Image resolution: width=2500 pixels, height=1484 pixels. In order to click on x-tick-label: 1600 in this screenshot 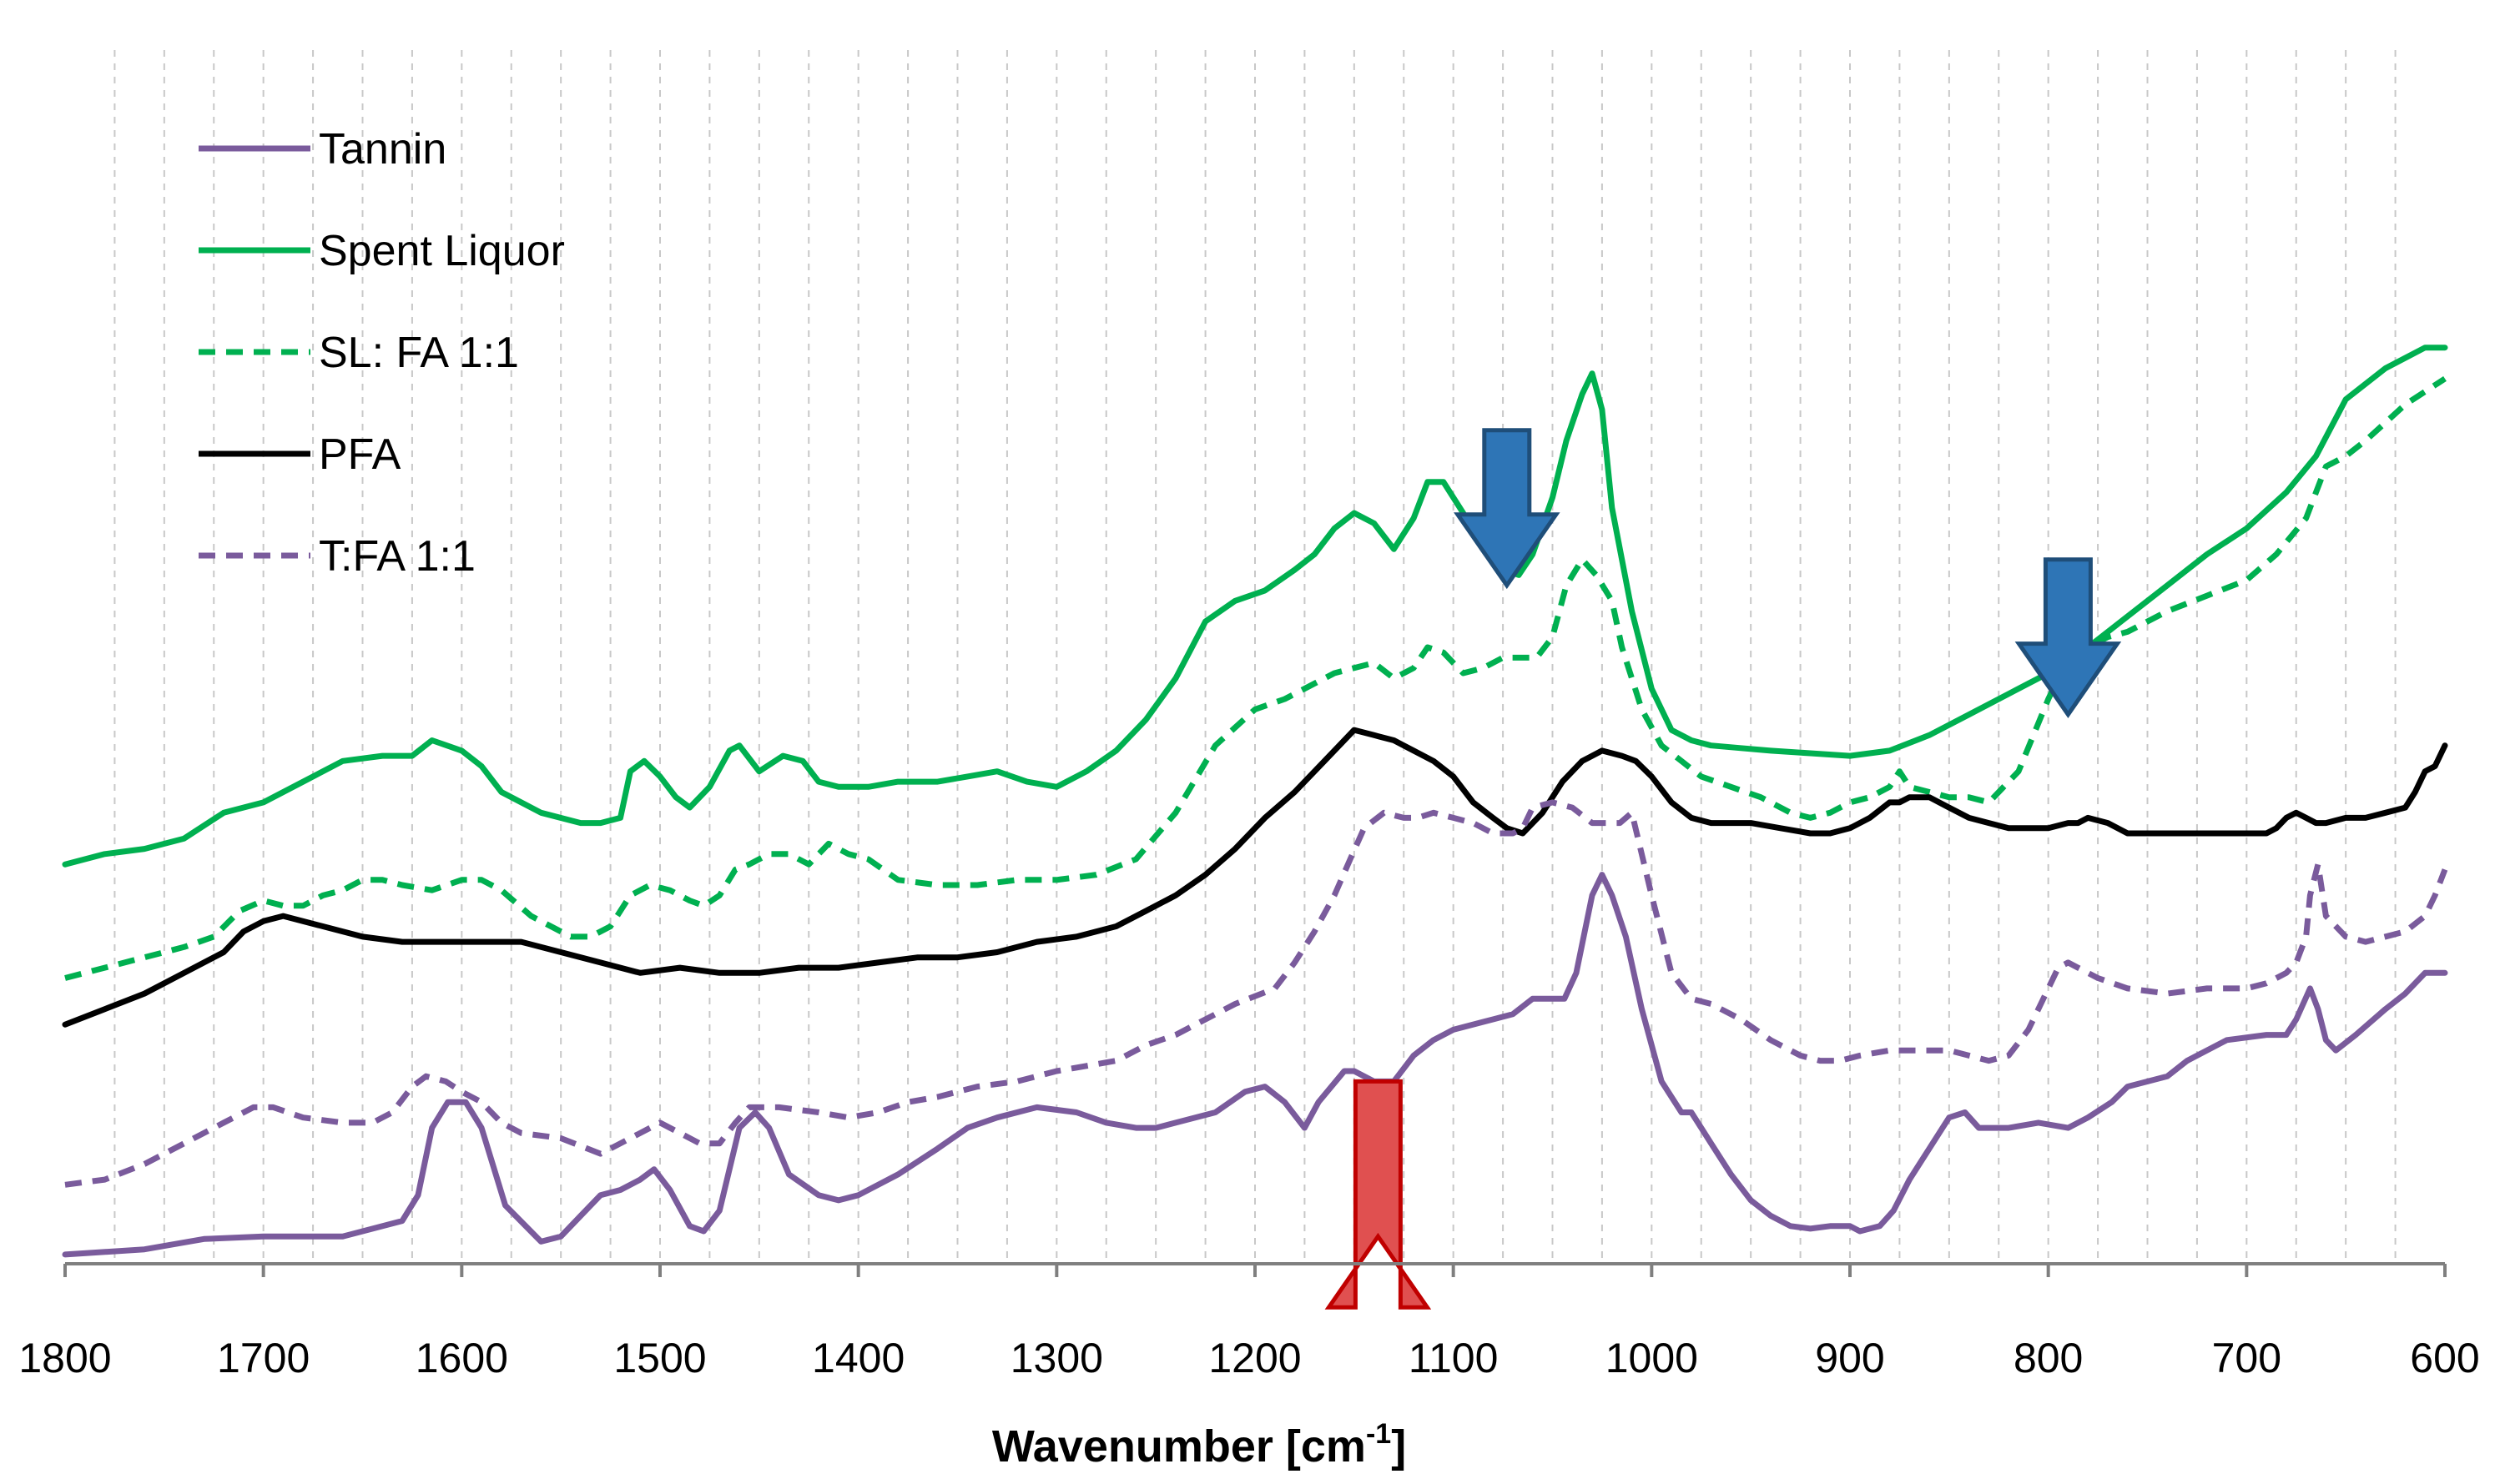, I will do `click(462, 1358)`.